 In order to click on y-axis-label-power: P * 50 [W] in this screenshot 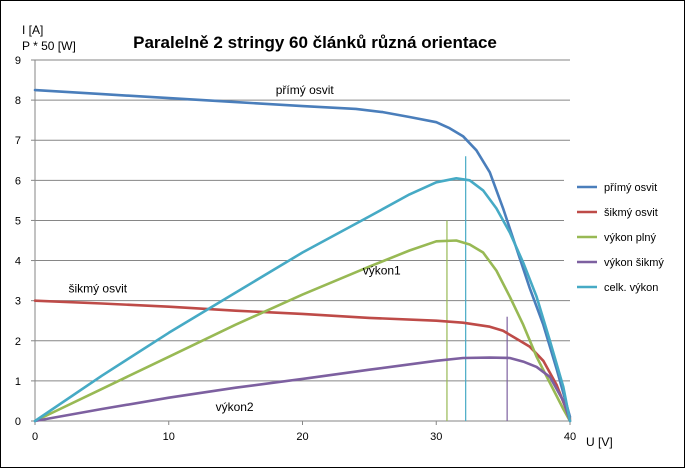, I will do `click(49, 46)`.